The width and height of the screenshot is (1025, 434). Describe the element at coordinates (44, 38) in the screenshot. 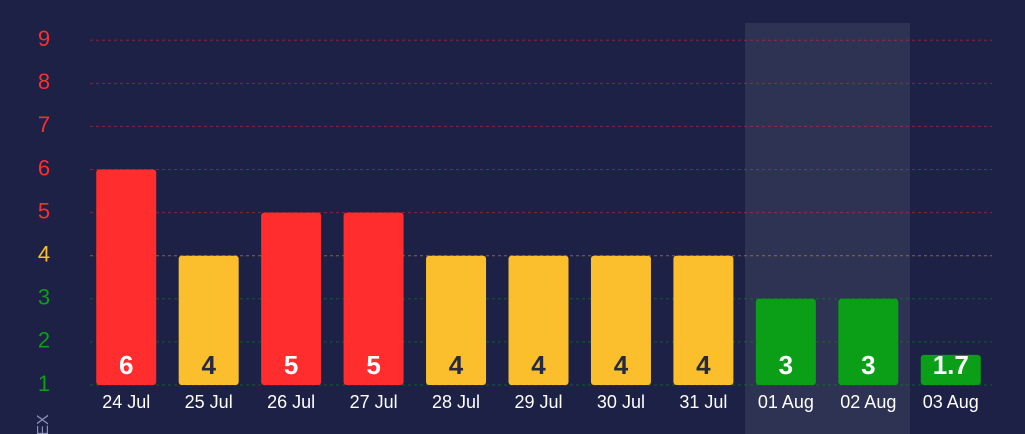

I see `y-tick-label: 9` at that location.